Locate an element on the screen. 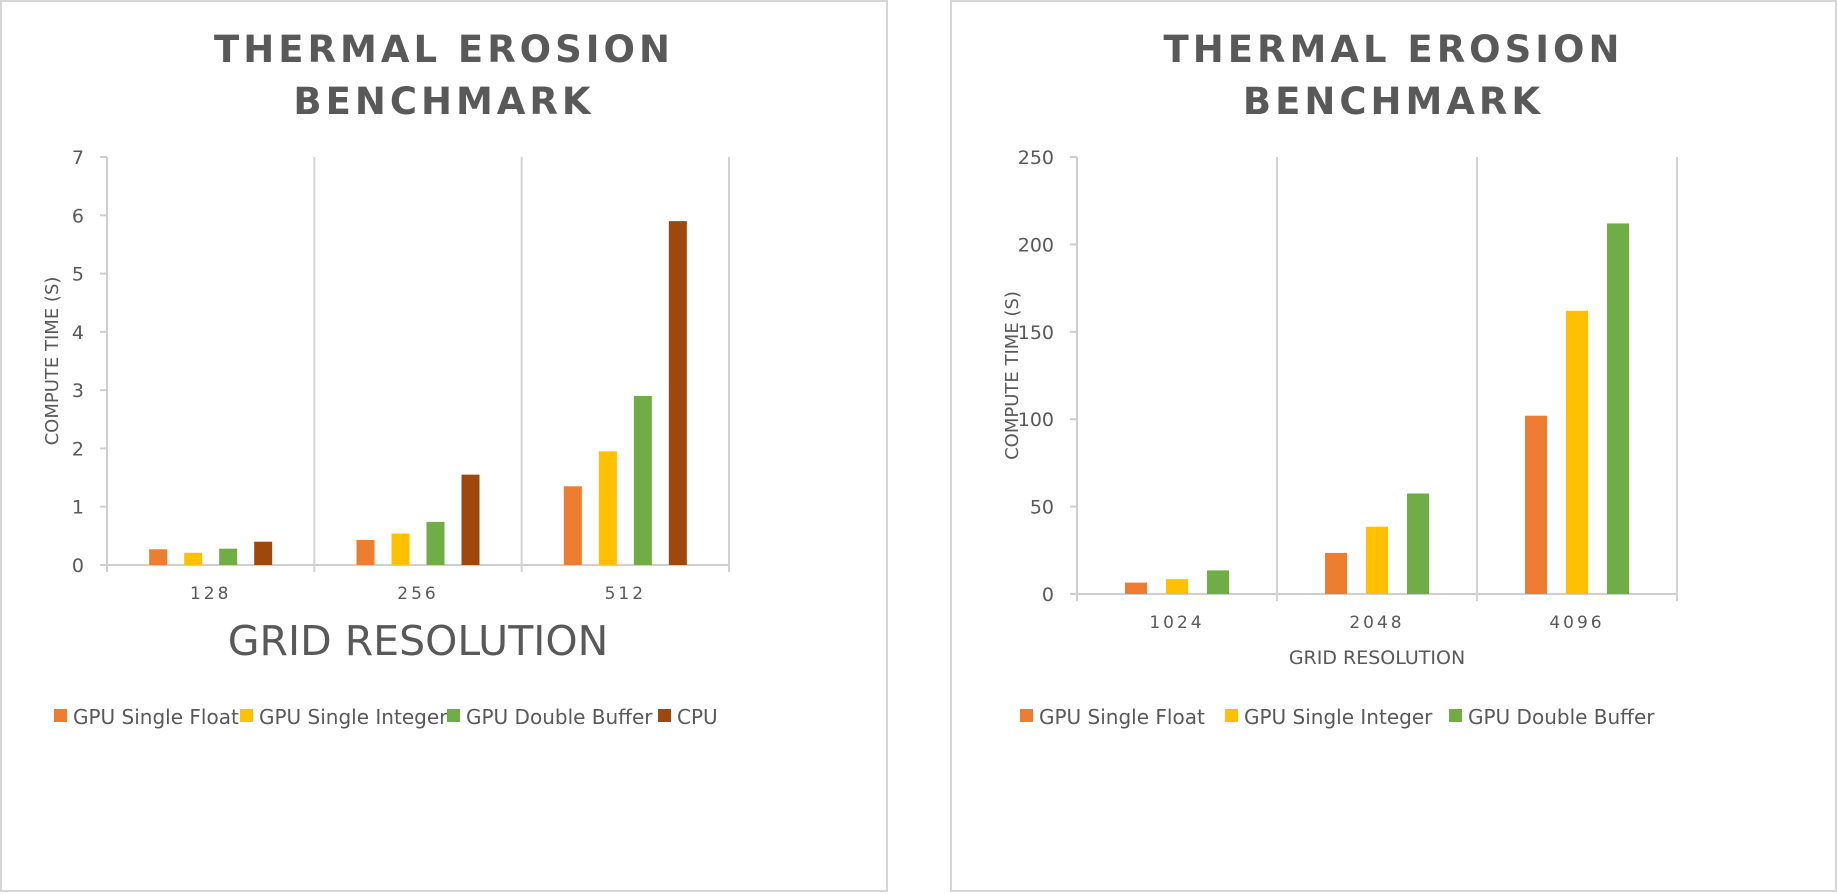 This screenshot has height=894, width=1837. y-tick-label: 1 is located at coordinates (78, 508).